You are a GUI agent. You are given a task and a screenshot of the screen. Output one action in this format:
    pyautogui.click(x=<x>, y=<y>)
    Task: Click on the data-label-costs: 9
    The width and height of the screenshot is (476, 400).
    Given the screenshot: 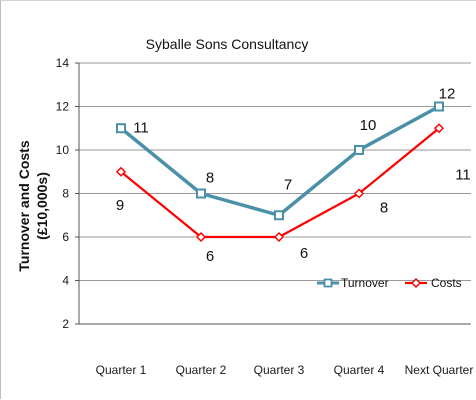 What is the action you would take?
    pyautogui.click(x=120, y=205)
    